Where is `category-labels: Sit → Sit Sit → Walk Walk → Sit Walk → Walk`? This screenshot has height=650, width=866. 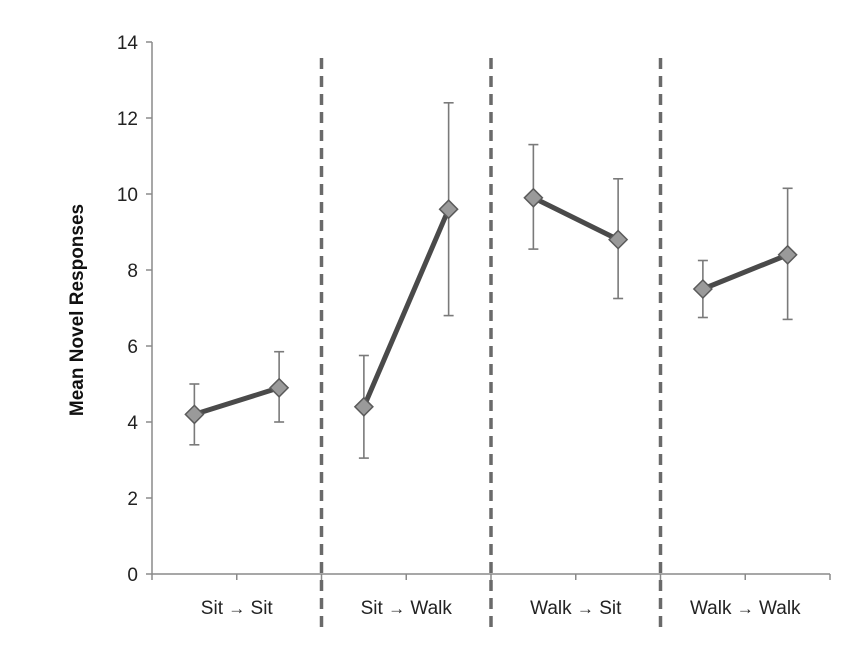 category-labels: Sit → Sit Sit → Walk Walk → Sit Walk → Walk is located at coordinates (501, 608).